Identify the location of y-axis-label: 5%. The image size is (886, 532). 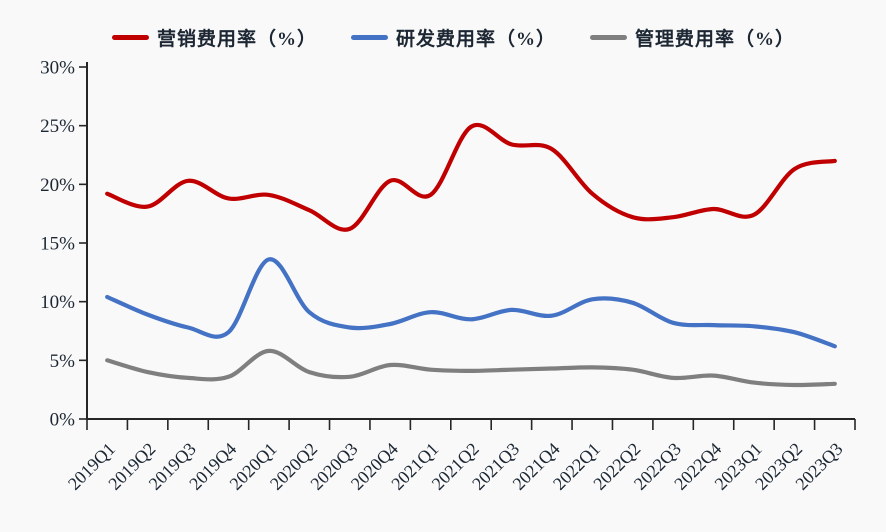
(63, 361).